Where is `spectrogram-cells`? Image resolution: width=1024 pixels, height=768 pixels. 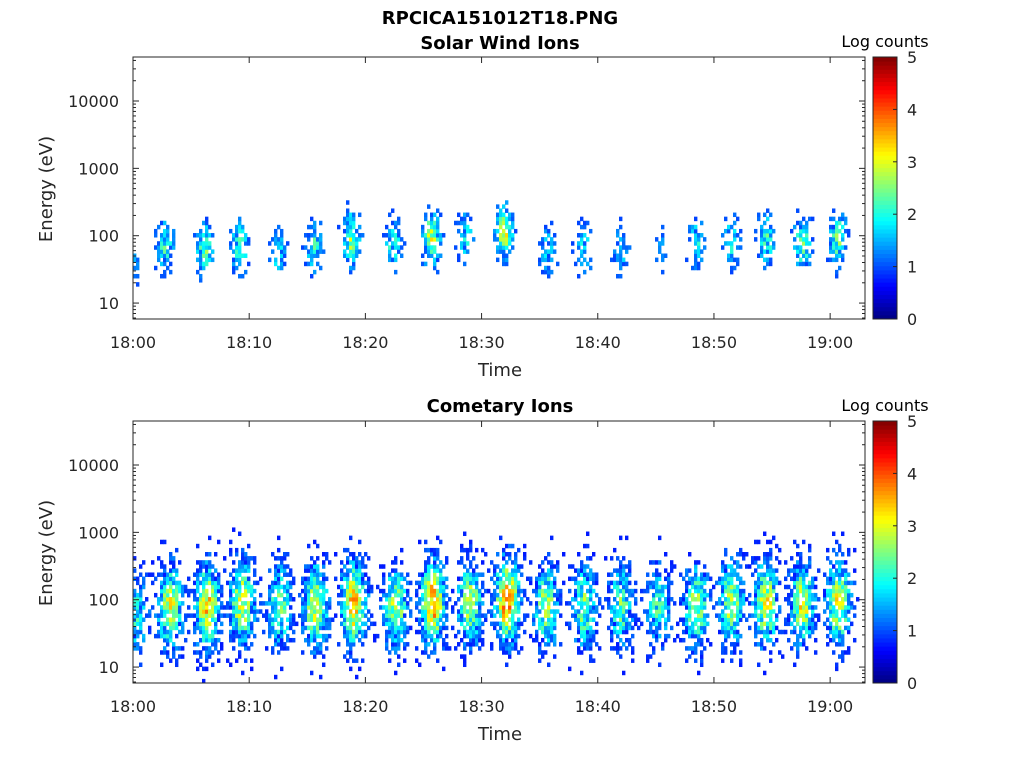 spectrogram-cells is located at coordinates (496, 605).